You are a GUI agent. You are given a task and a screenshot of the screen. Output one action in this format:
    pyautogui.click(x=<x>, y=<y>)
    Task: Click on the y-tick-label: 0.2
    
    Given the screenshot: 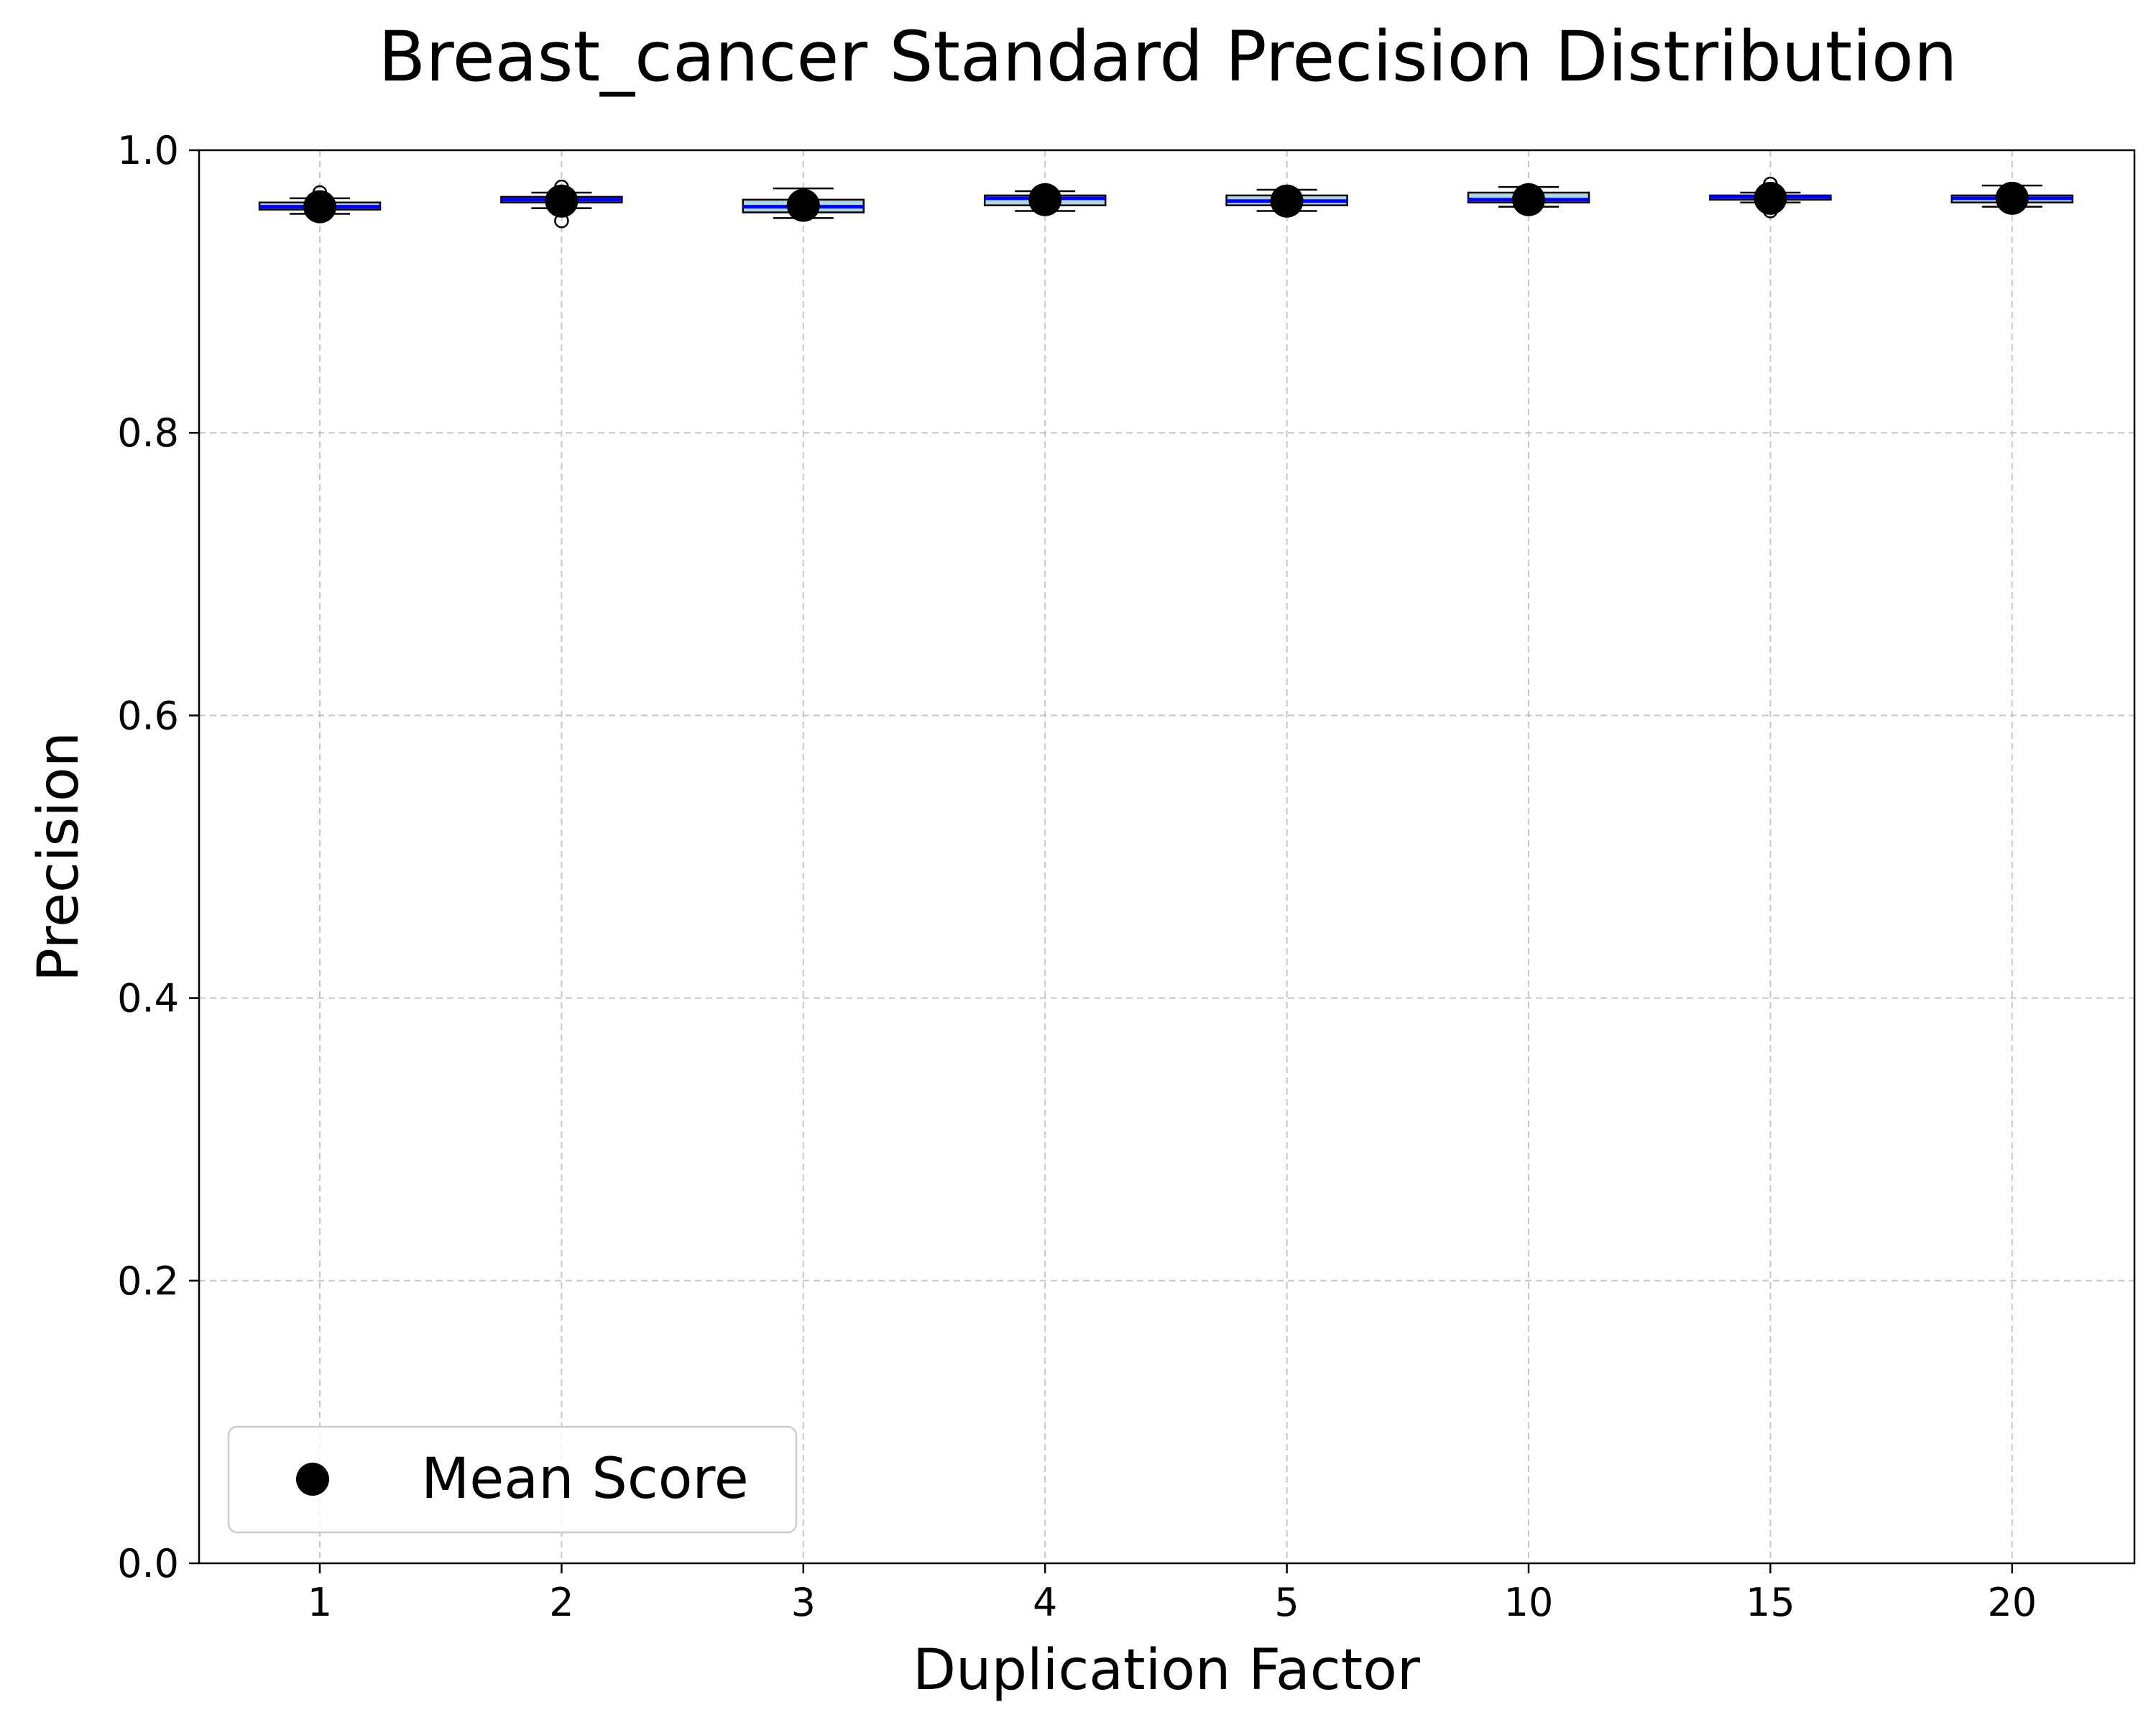 What is the action you would take?
    pyautogui.click(x=148, y=1281)
    